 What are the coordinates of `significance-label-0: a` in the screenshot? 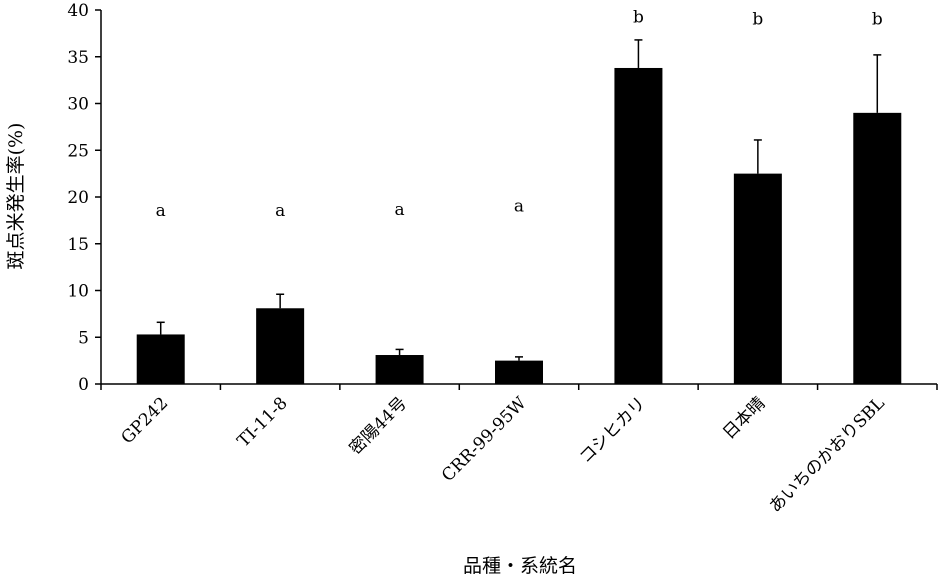 It's located at (161, 211).